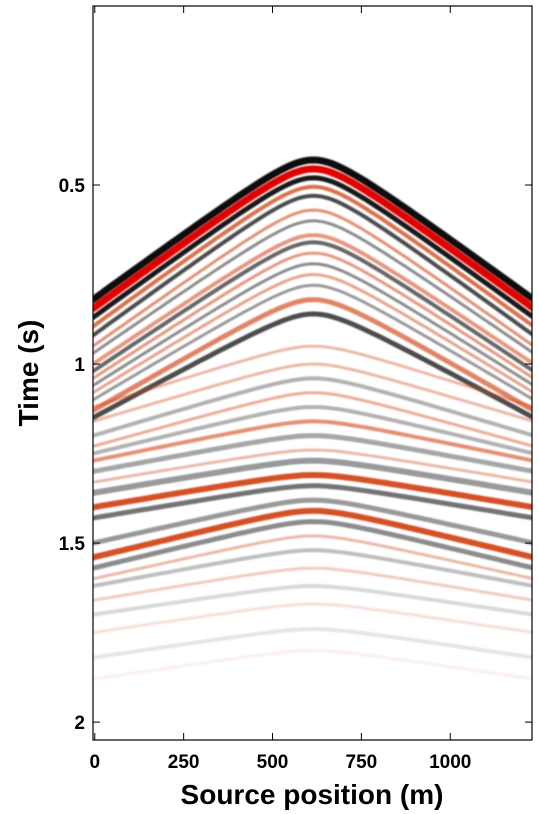  Describe the element at coordinates (72, 186) in the screenshot. I see `y-tick-label: 0.5` at that location.